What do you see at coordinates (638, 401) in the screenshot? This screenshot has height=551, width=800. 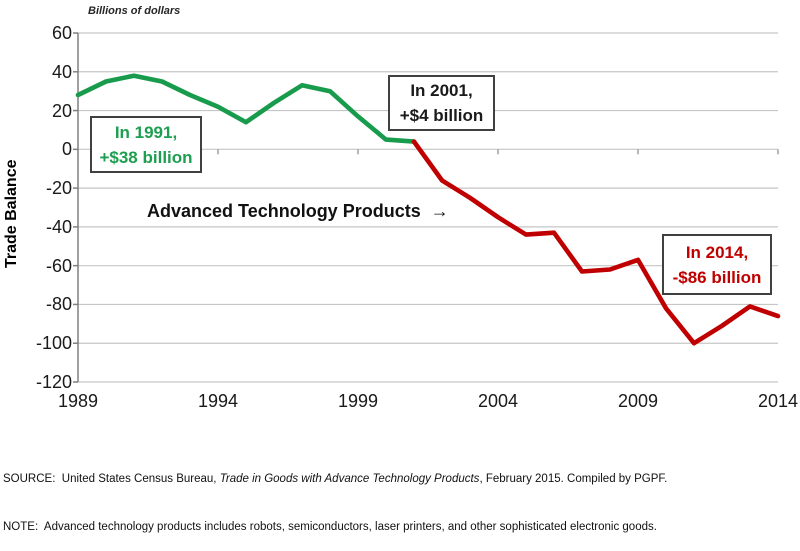 I see `x-tick-label-2009: 2009` at bounding box center [638, 401].